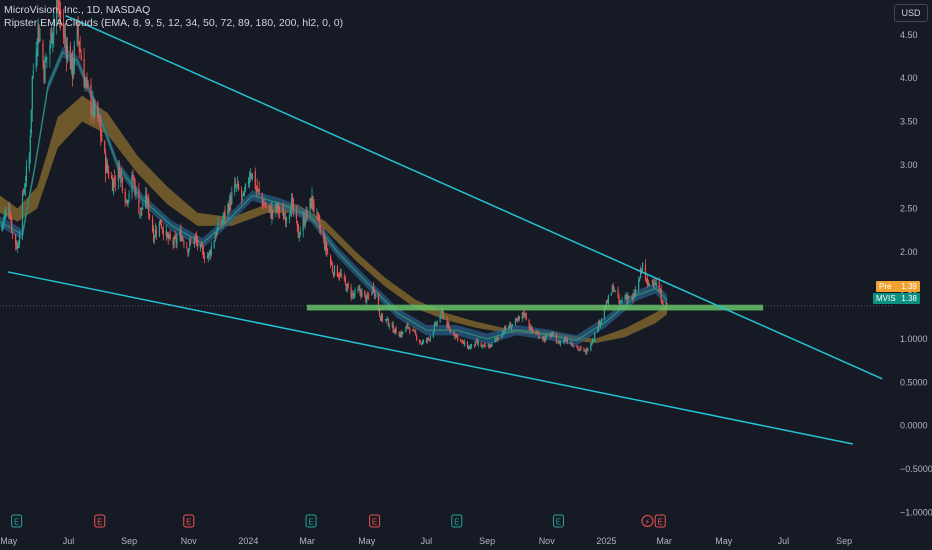 This screenshot has width=932, height=550. Describe the element at coordinates (909, 35) in the screenshot. I see `price-tick-label: 4.50` at that location.